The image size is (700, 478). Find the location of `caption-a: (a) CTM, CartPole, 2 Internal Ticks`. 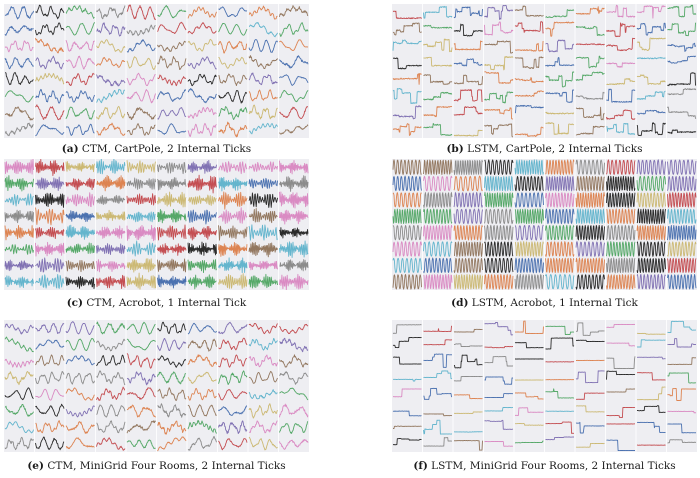

caption-a: (a) CTM, CartPole, 2 Internal Ticks is located at coordinates (156, 149).